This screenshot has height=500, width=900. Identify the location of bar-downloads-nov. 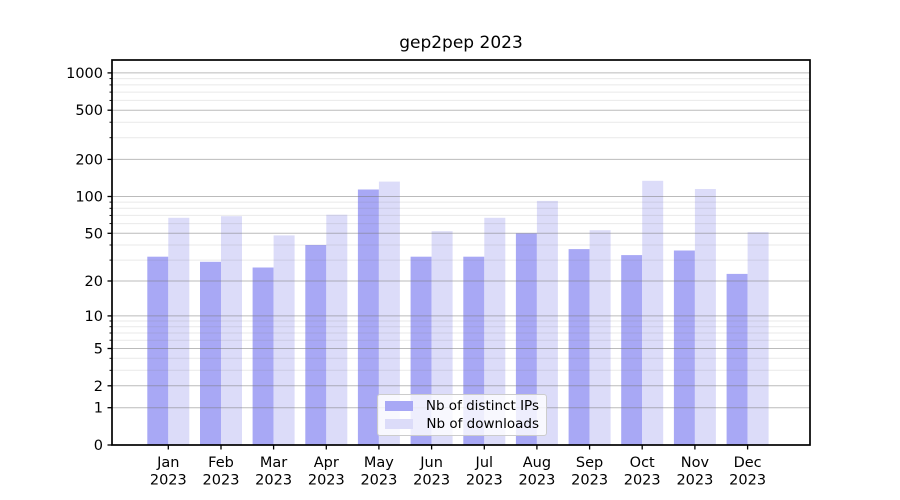
(705, 317).